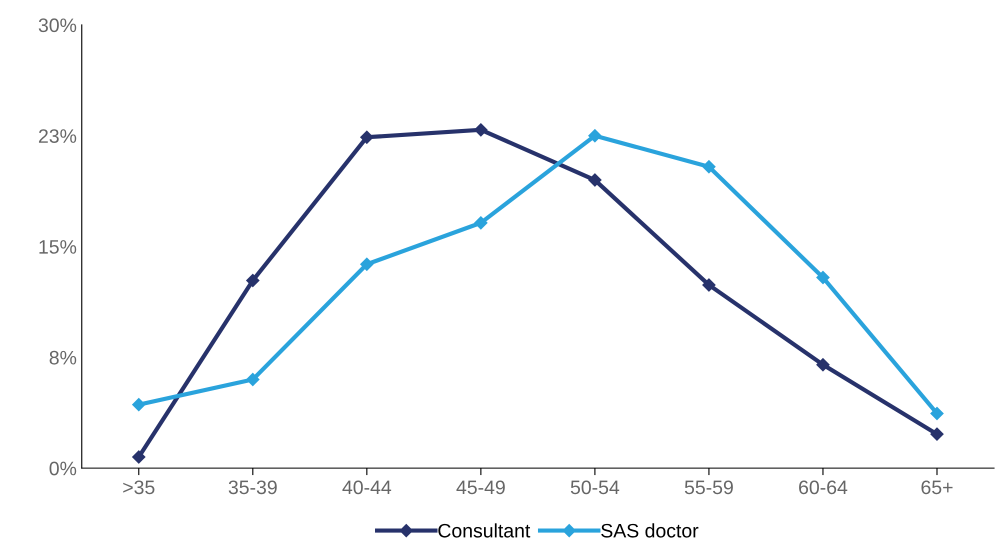 The image size is (997, 554). I want to click on y-tick-label: 0%, so click(63, 469).